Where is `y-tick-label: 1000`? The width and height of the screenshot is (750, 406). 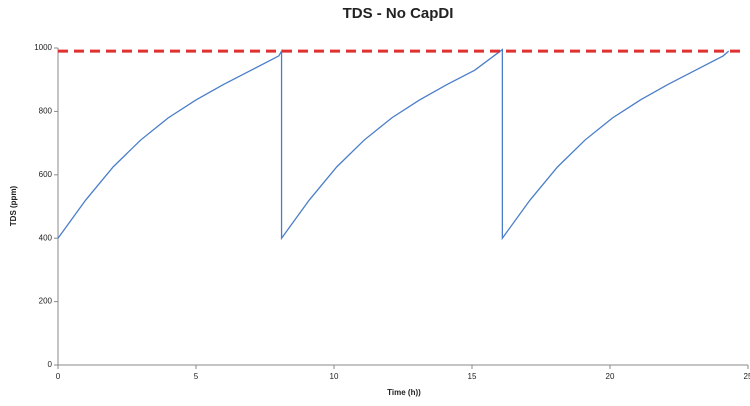 y-tick-label: 1000 is located at coordinates (43, 47).